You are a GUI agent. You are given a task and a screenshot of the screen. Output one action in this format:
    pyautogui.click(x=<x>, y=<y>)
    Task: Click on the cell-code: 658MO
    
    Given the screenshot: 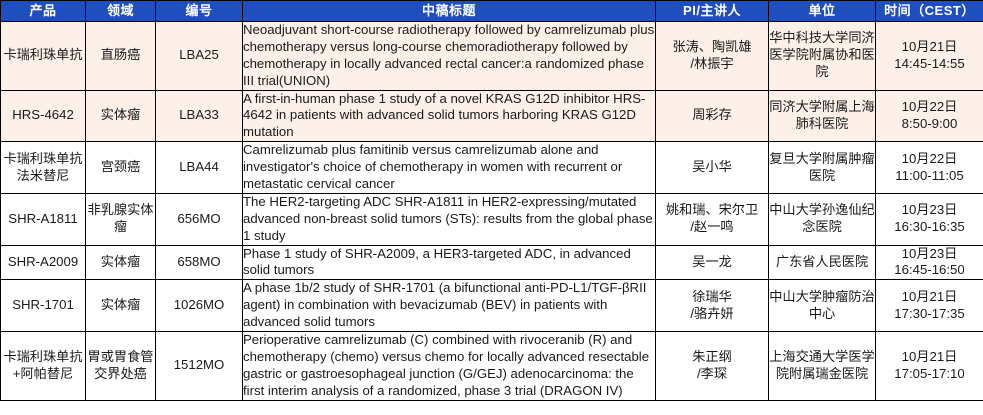 What is the action you would take?
    pyautogui.click(x=199, y=262)
    